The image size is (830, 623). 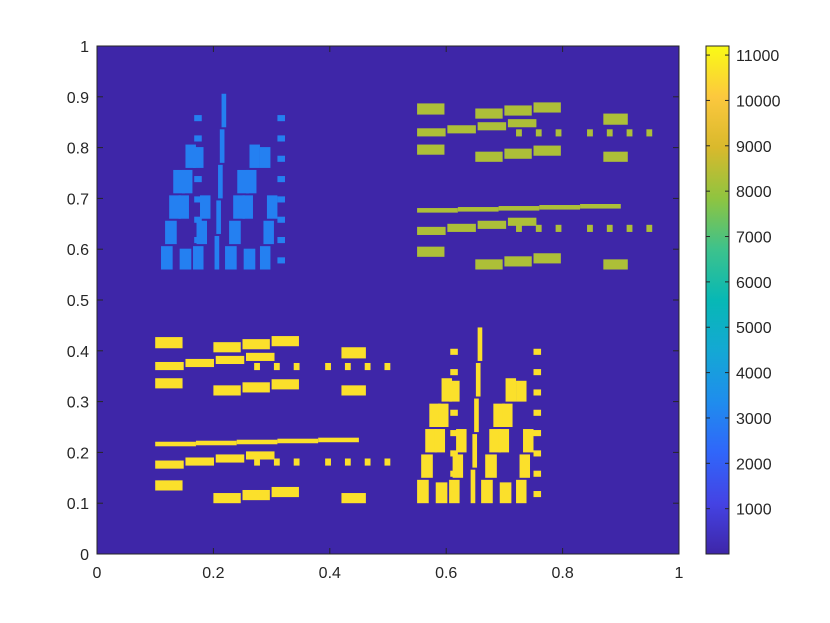 I want to click on colorbar-tick-label: 5000, so click(x=754, y=328).